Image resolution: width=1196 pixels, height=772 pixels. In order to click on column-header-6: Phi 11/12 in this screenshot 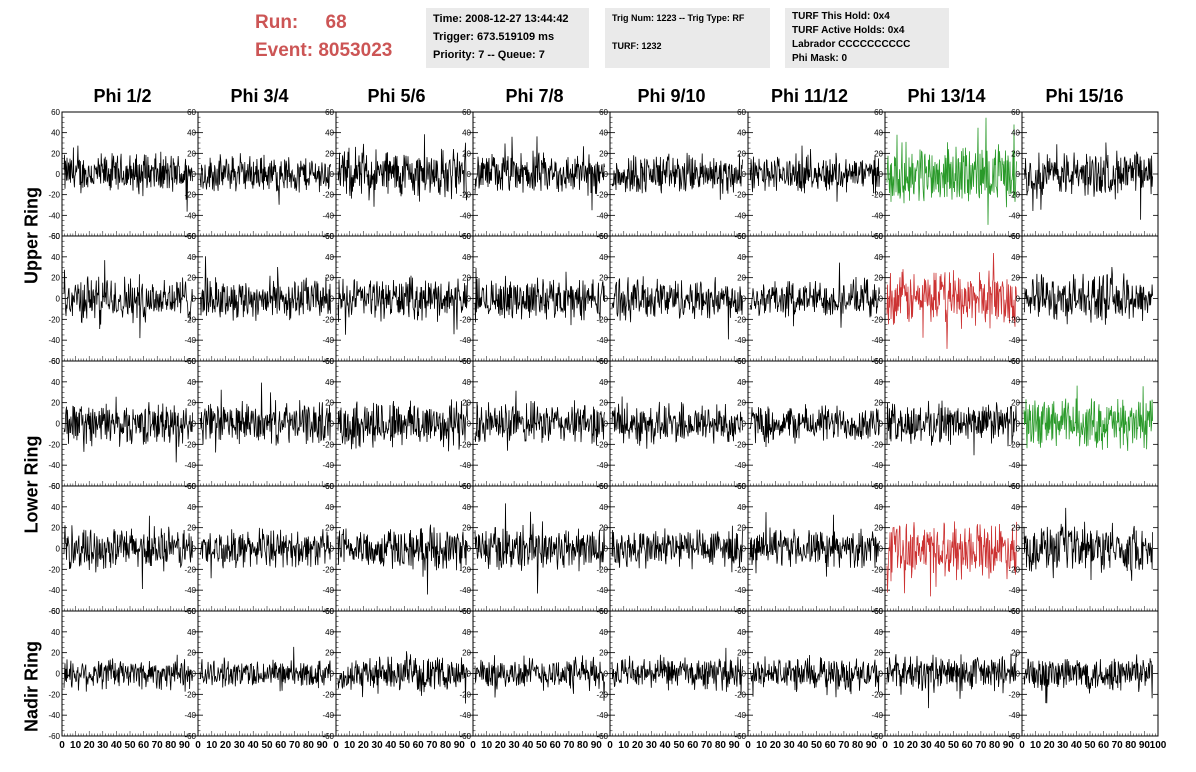, I will do `click(809, 96)`.